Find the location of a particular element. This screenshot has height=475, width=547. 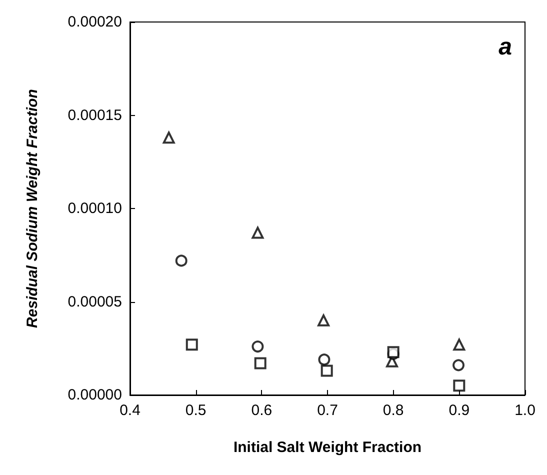

x-tick-label: 0.6 is located at coordinates (261, 410).